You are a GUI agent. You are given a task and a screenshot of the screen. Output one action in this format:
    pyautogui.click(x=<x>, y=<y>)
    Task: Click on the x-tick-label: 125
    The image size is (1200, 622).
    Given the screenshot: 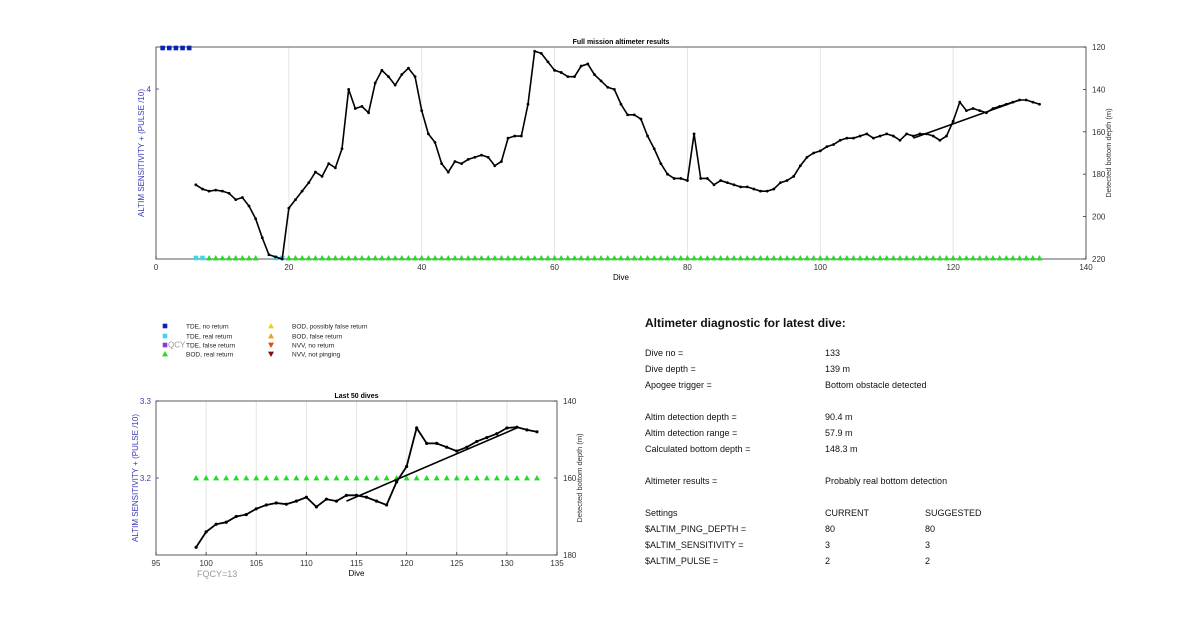 What is the action you would take?
    pyautogui.click(x=457, y=563)
    